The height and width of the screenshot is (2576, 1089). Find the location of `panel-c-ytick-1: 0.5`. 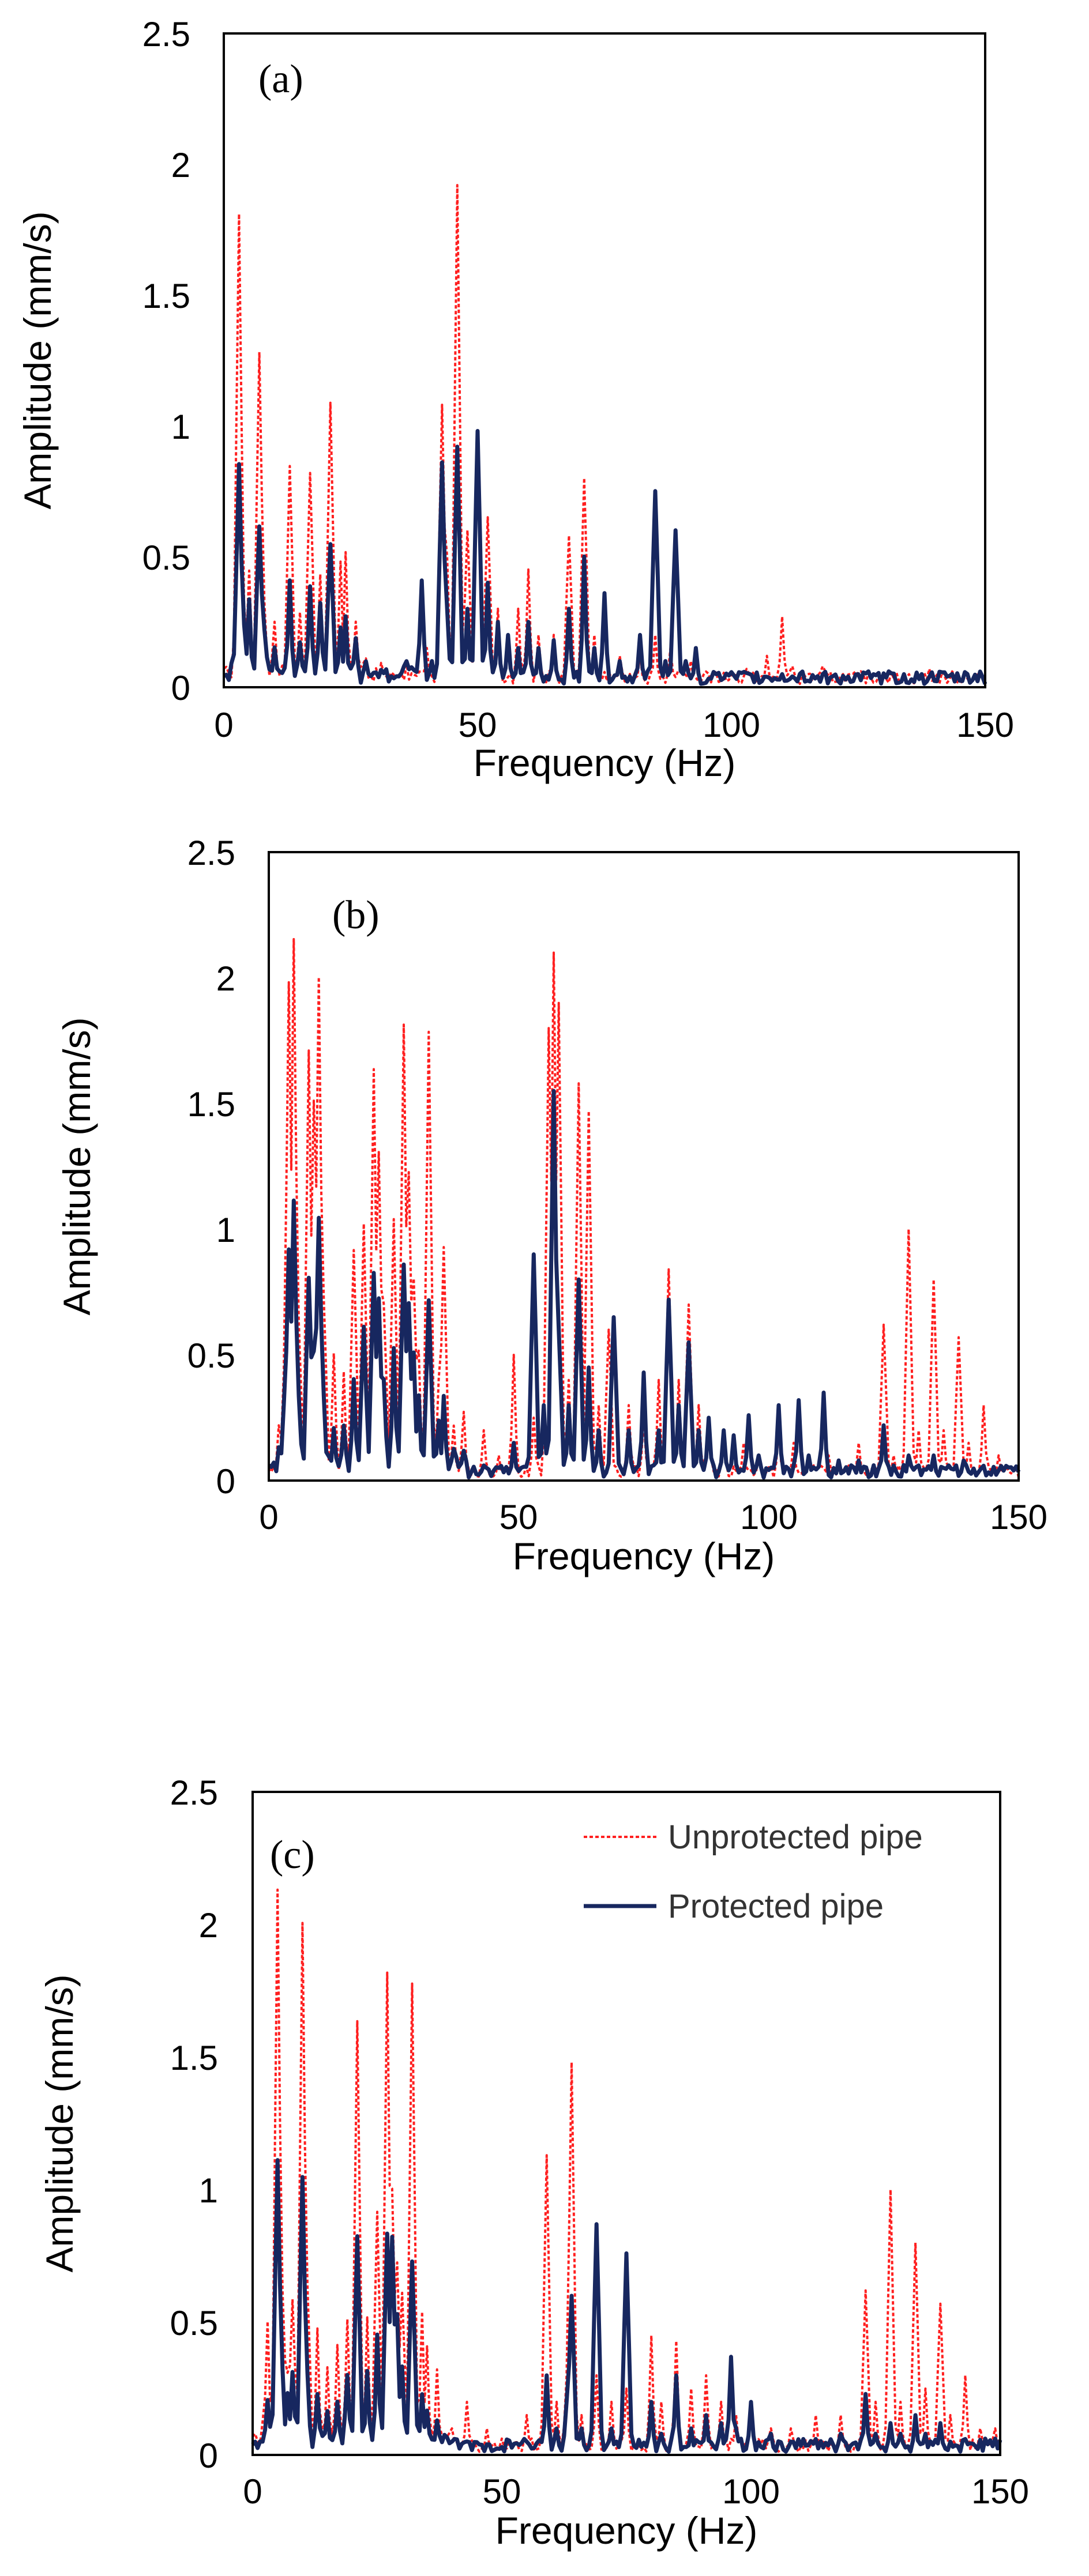

panel-c-ytick-1: 0.5 is located at coordinates (194, 2323).